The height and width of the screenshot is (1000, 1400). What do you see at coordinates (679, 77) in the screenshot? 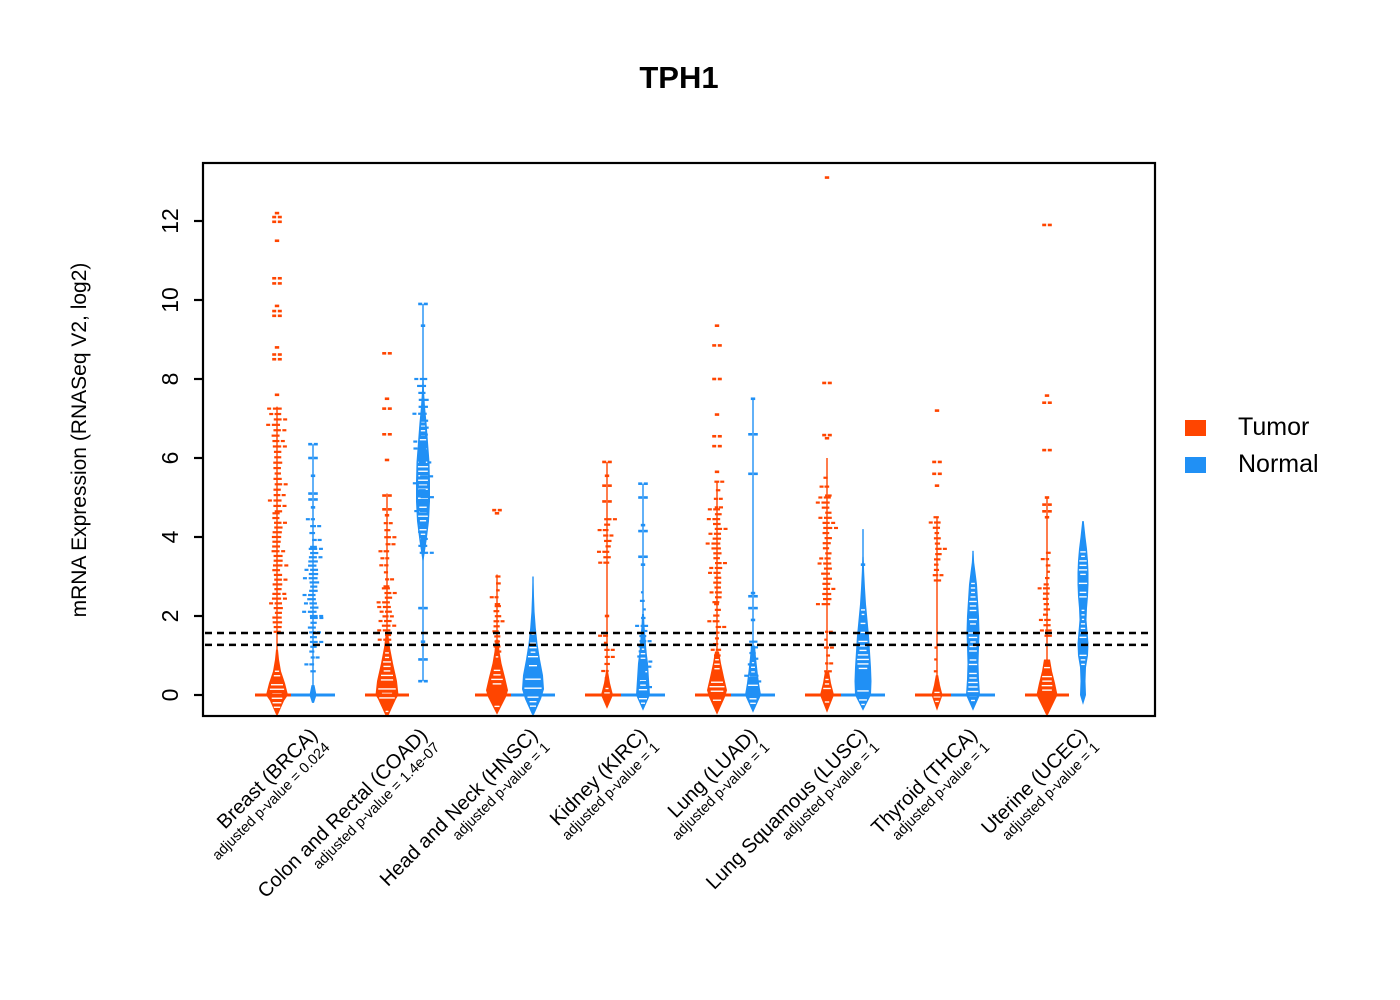
I see `chart-title: TPH1` at bounding box center [679, 77].